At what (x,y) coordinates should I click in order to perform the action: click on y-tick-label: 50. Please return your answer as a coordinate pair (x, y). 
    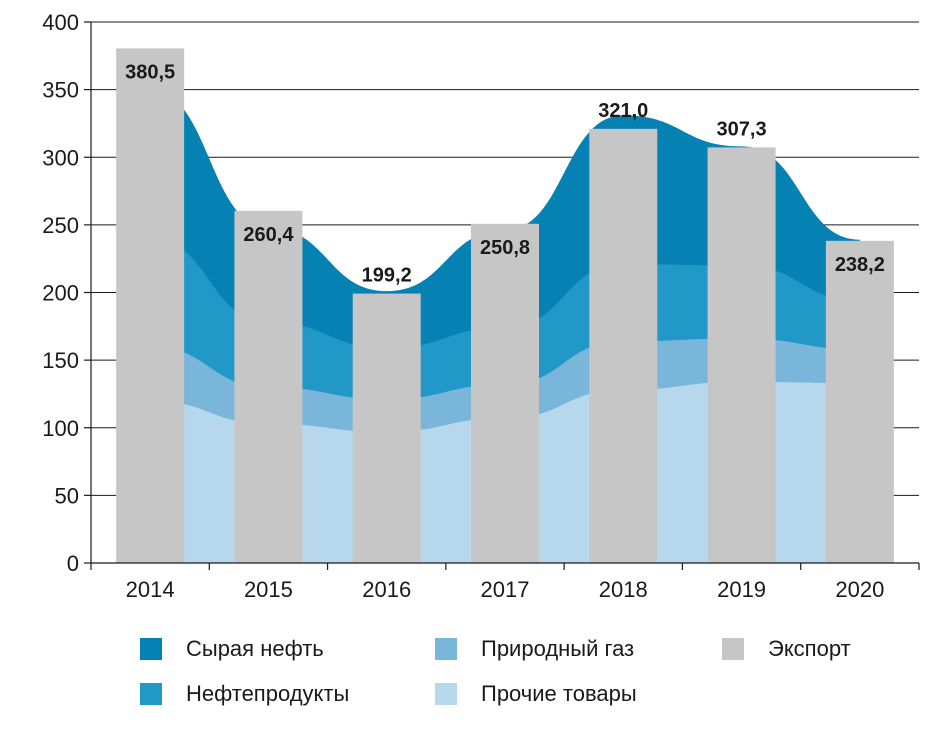
    Looking at the image, I should click on (67, 495).